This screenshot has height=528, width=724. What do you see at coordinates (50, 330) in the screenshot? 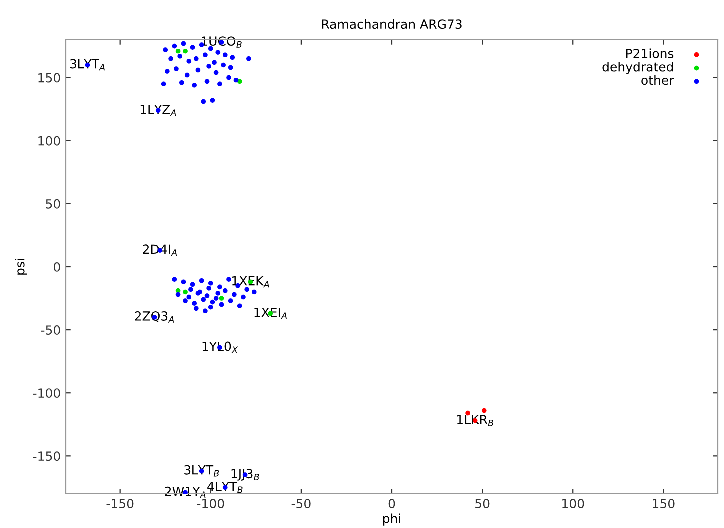
I see `y-tick-label: -50` at bounding box center [50, 330].